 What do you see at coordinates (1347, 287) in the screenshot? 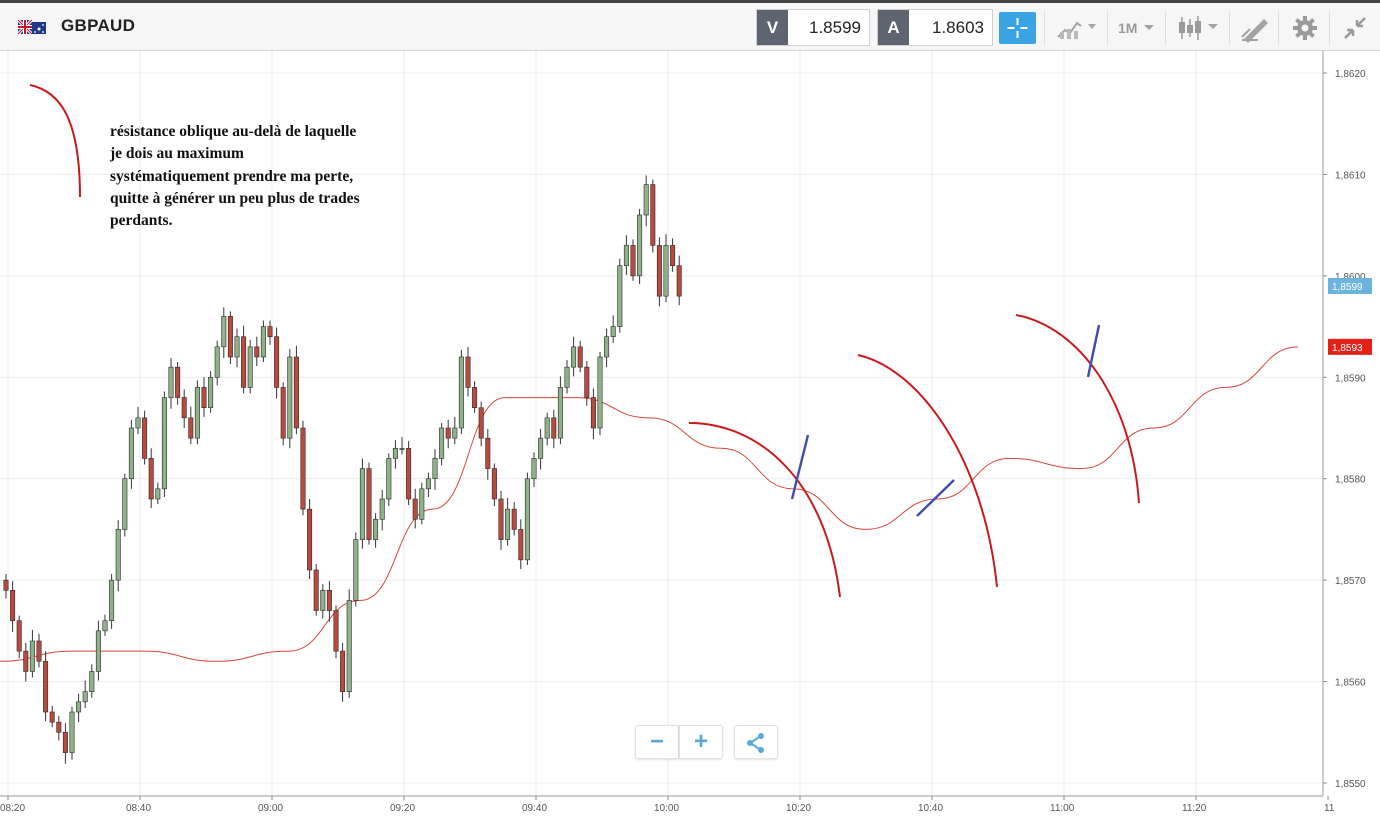
I see `current-price-tag-label: 1,8599` at bounding box center [1347, 287].